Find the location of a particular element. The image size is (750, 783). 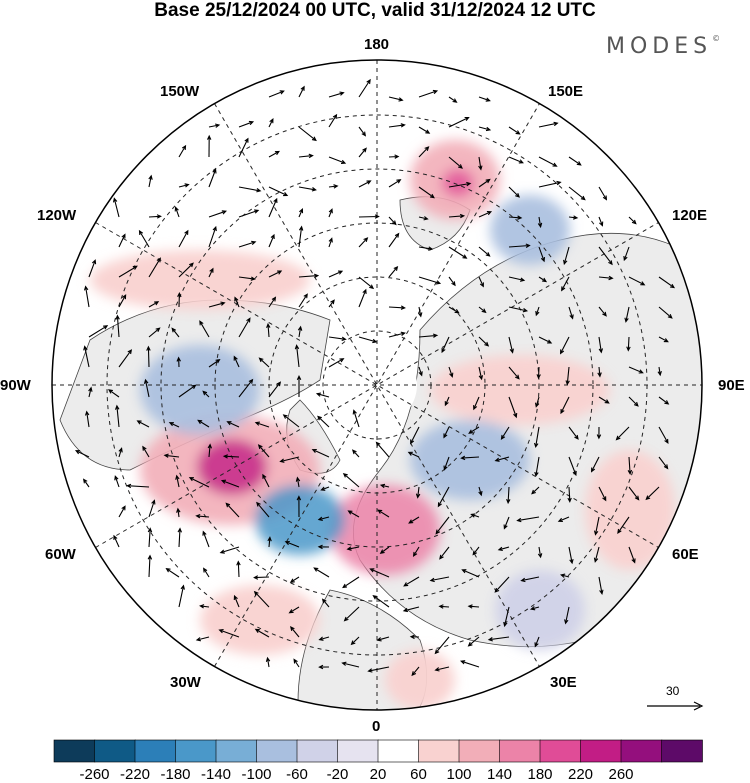

anomaly-north-atlantic-core is located at coordinates (232, 467).